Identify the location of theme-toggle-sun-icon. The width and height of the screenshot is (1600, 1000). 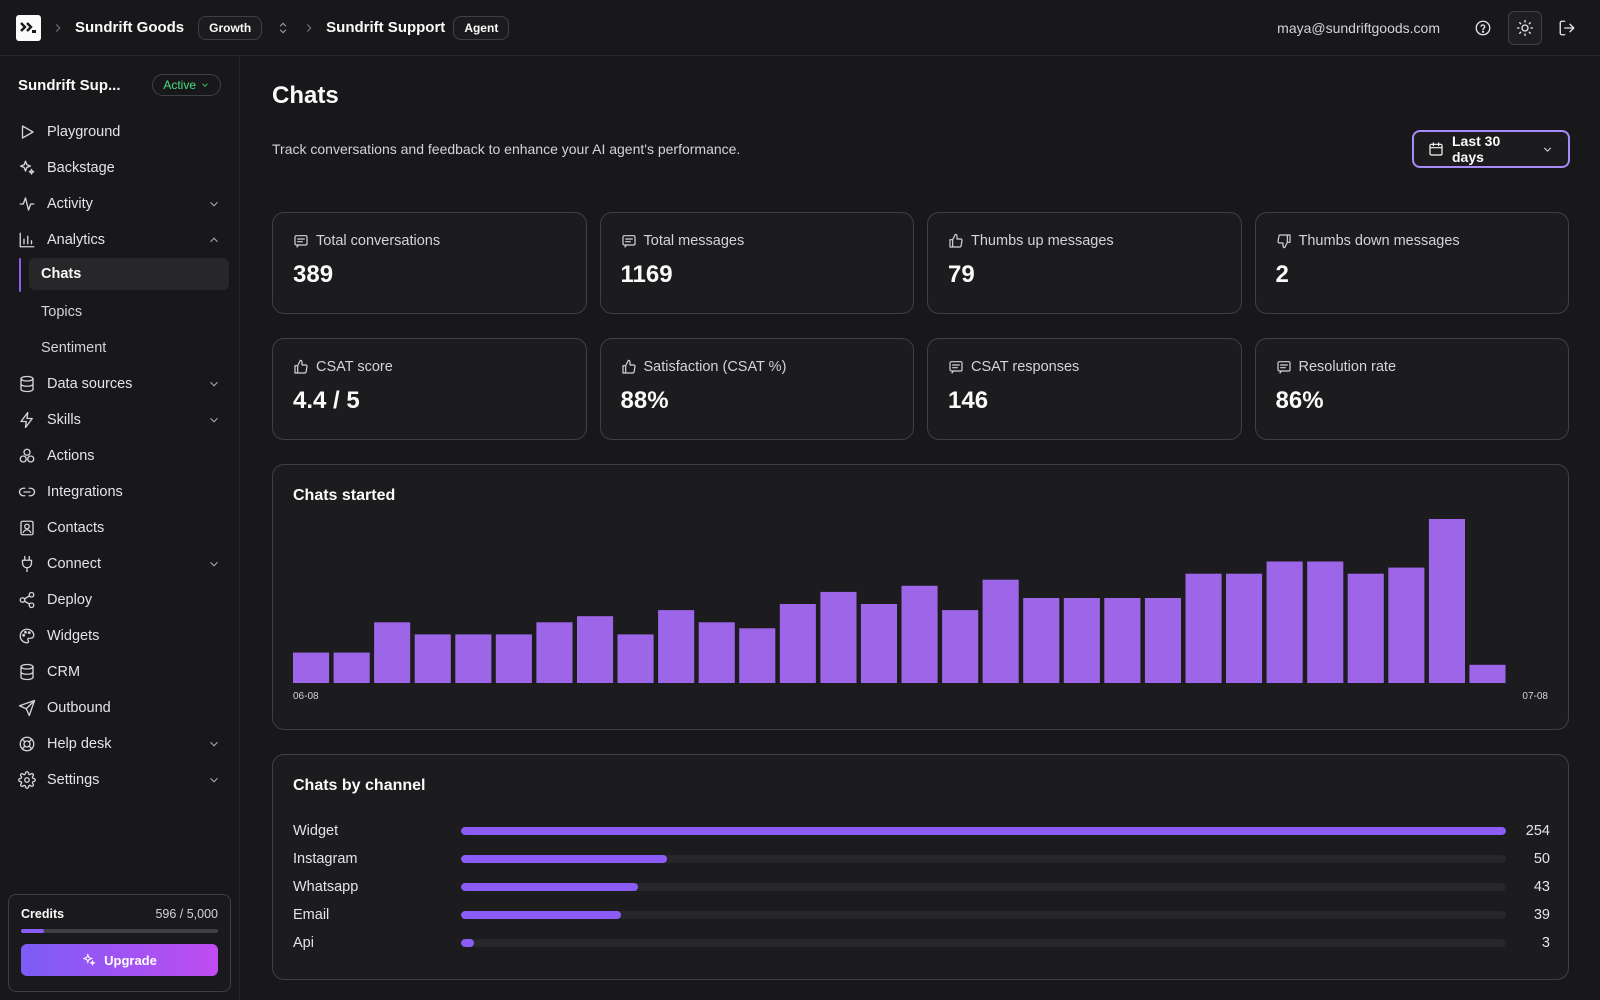
(1525, 27).